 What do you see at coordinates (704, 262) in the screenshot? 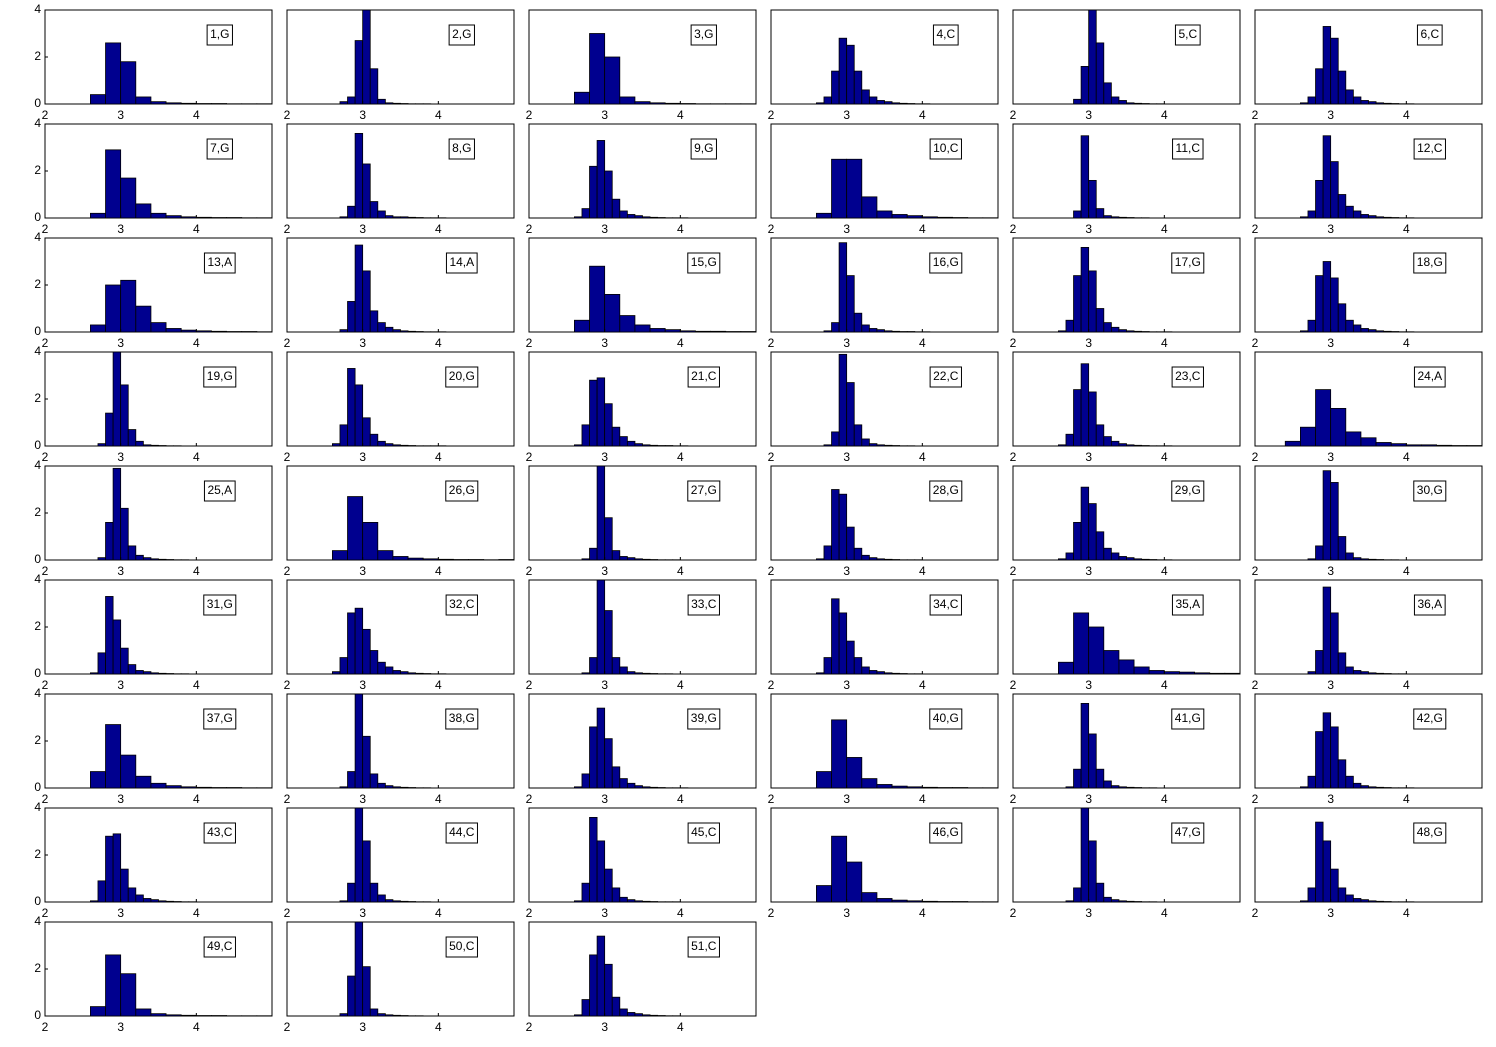
I see `panel-label: 15,G` at bounding box center [704, 262].